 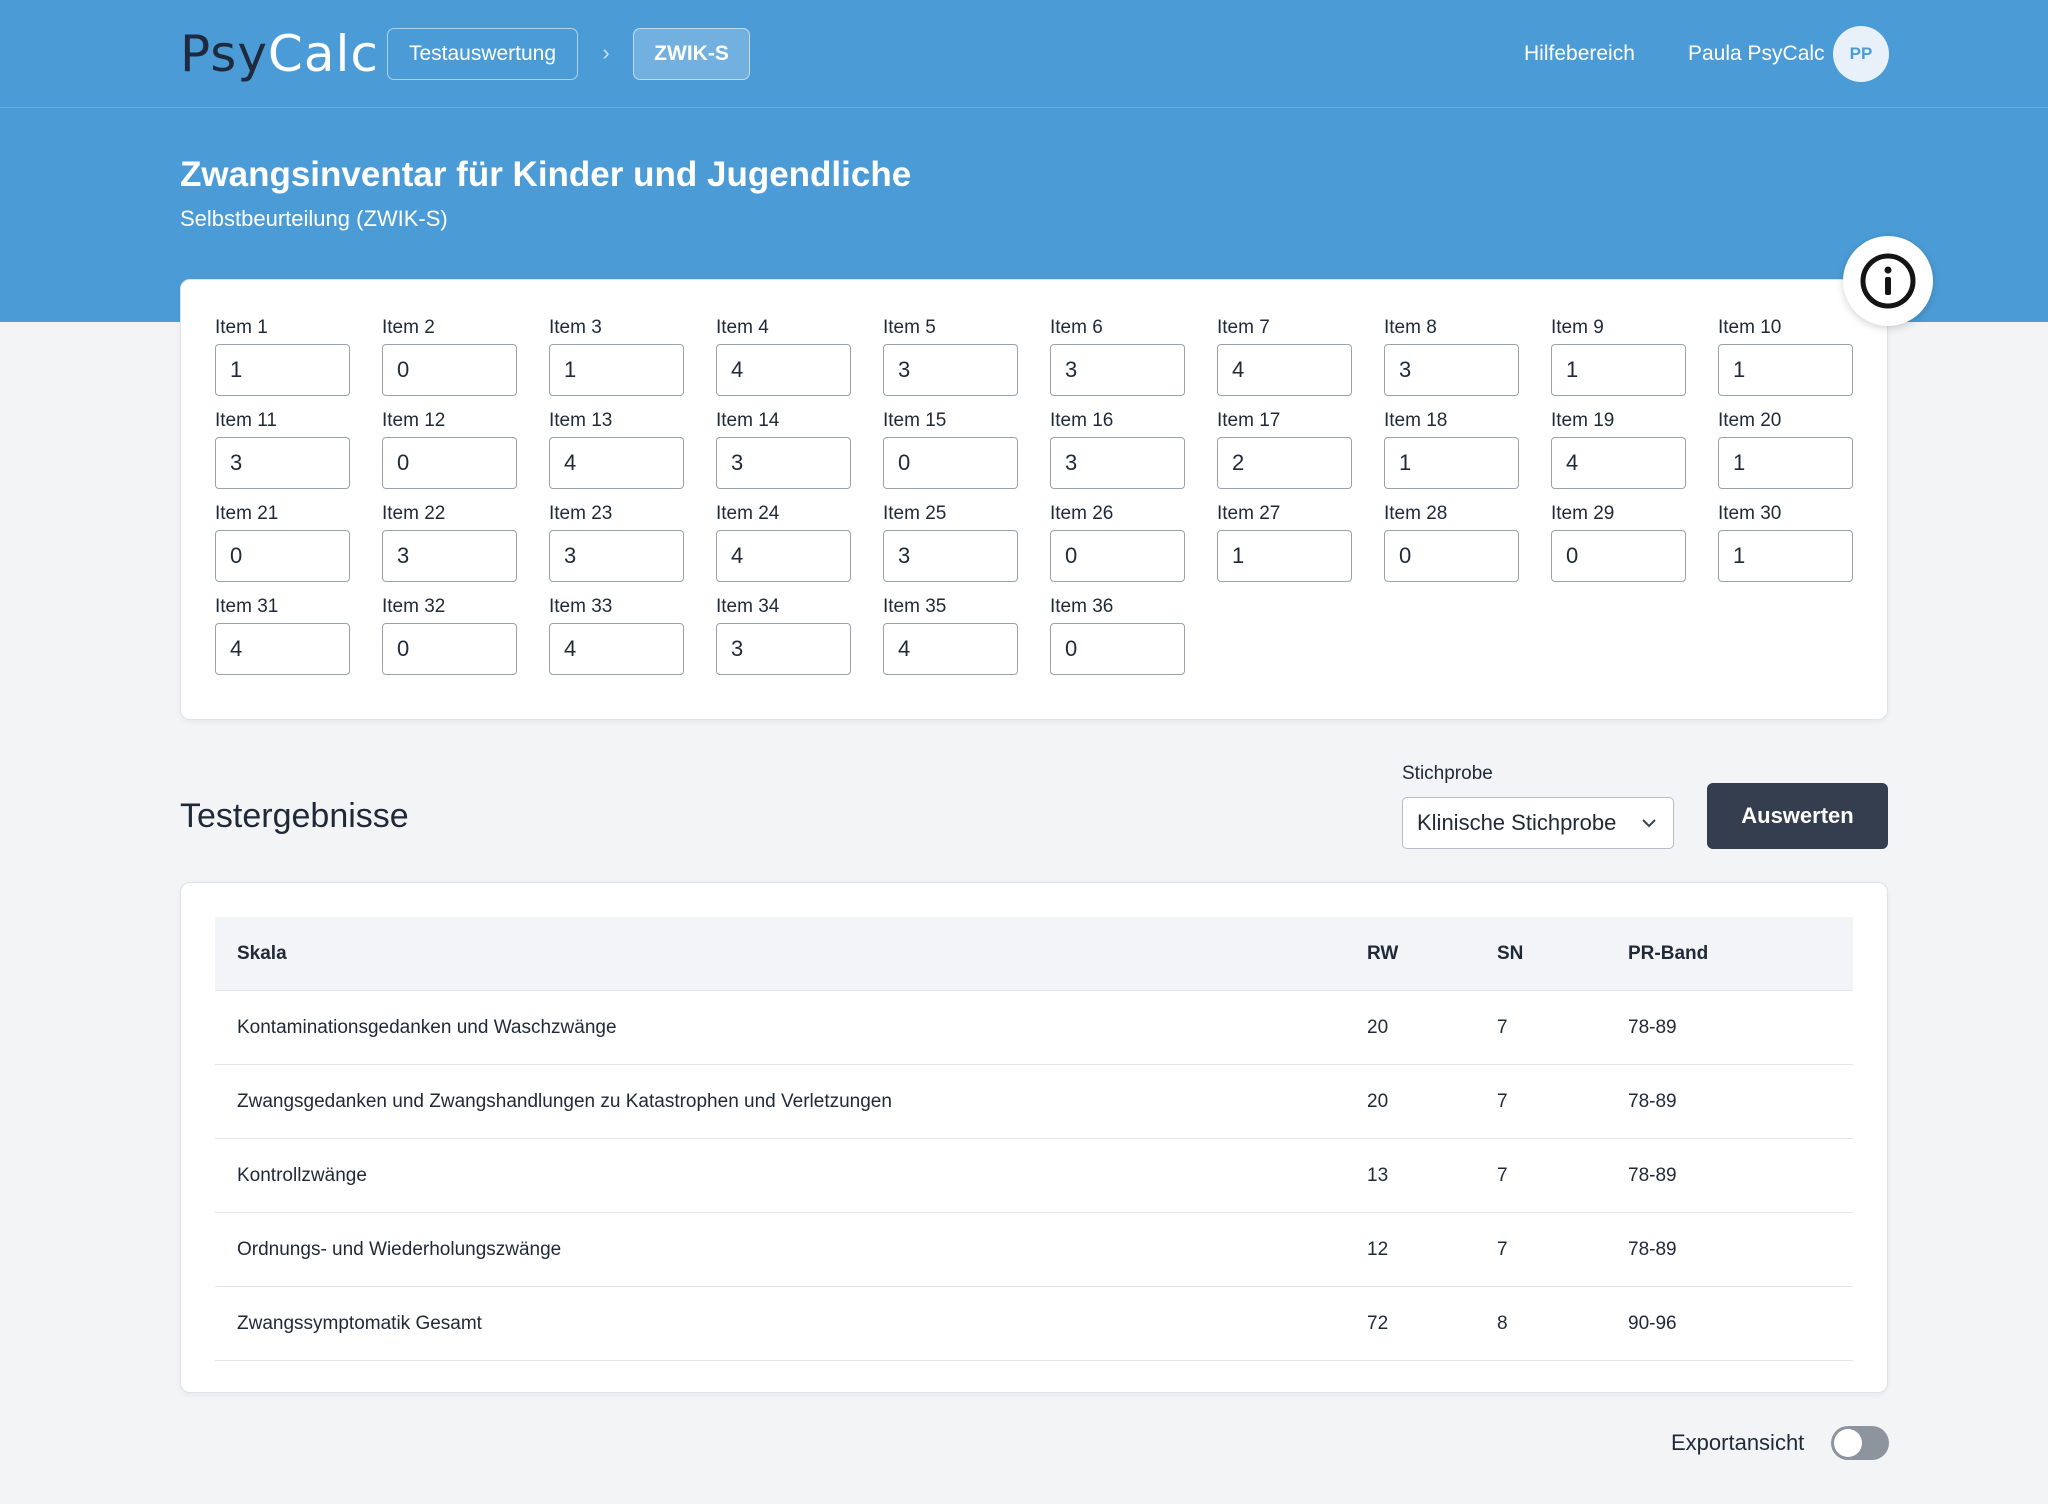 I want to click on cell-sn: 8, so click(x=1502, y=1323).